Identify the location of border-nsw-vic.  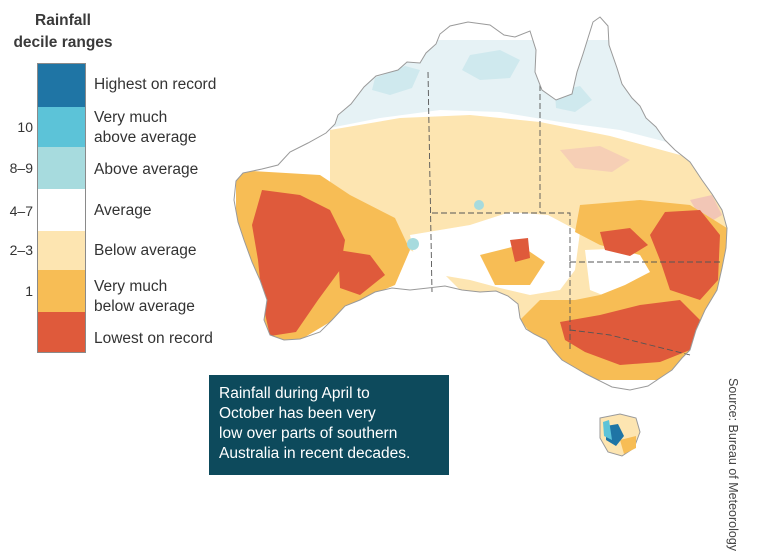
(630, 342).